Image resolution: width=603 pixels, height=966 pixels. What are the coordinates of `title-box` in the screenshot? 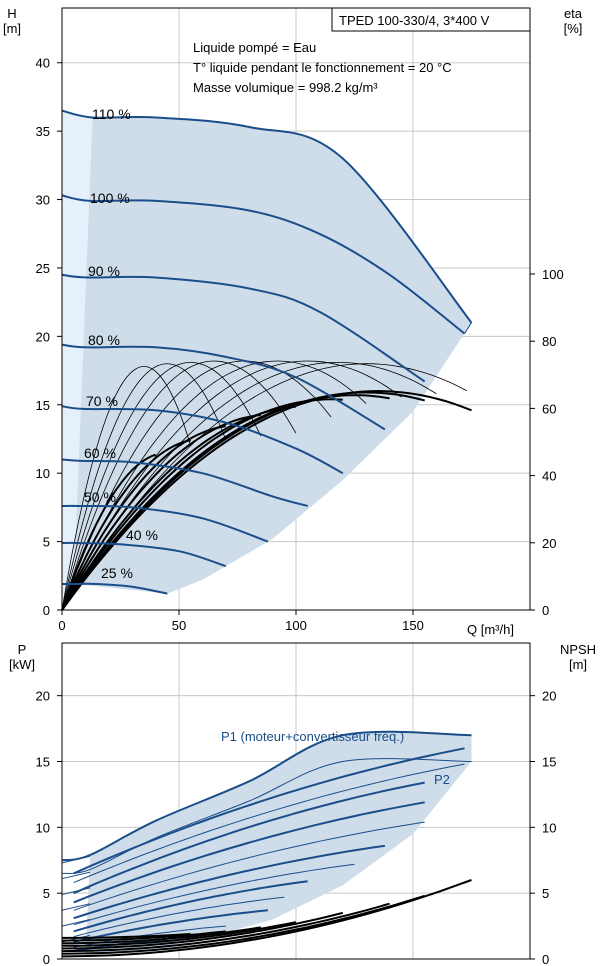 It's located at (431, 19).